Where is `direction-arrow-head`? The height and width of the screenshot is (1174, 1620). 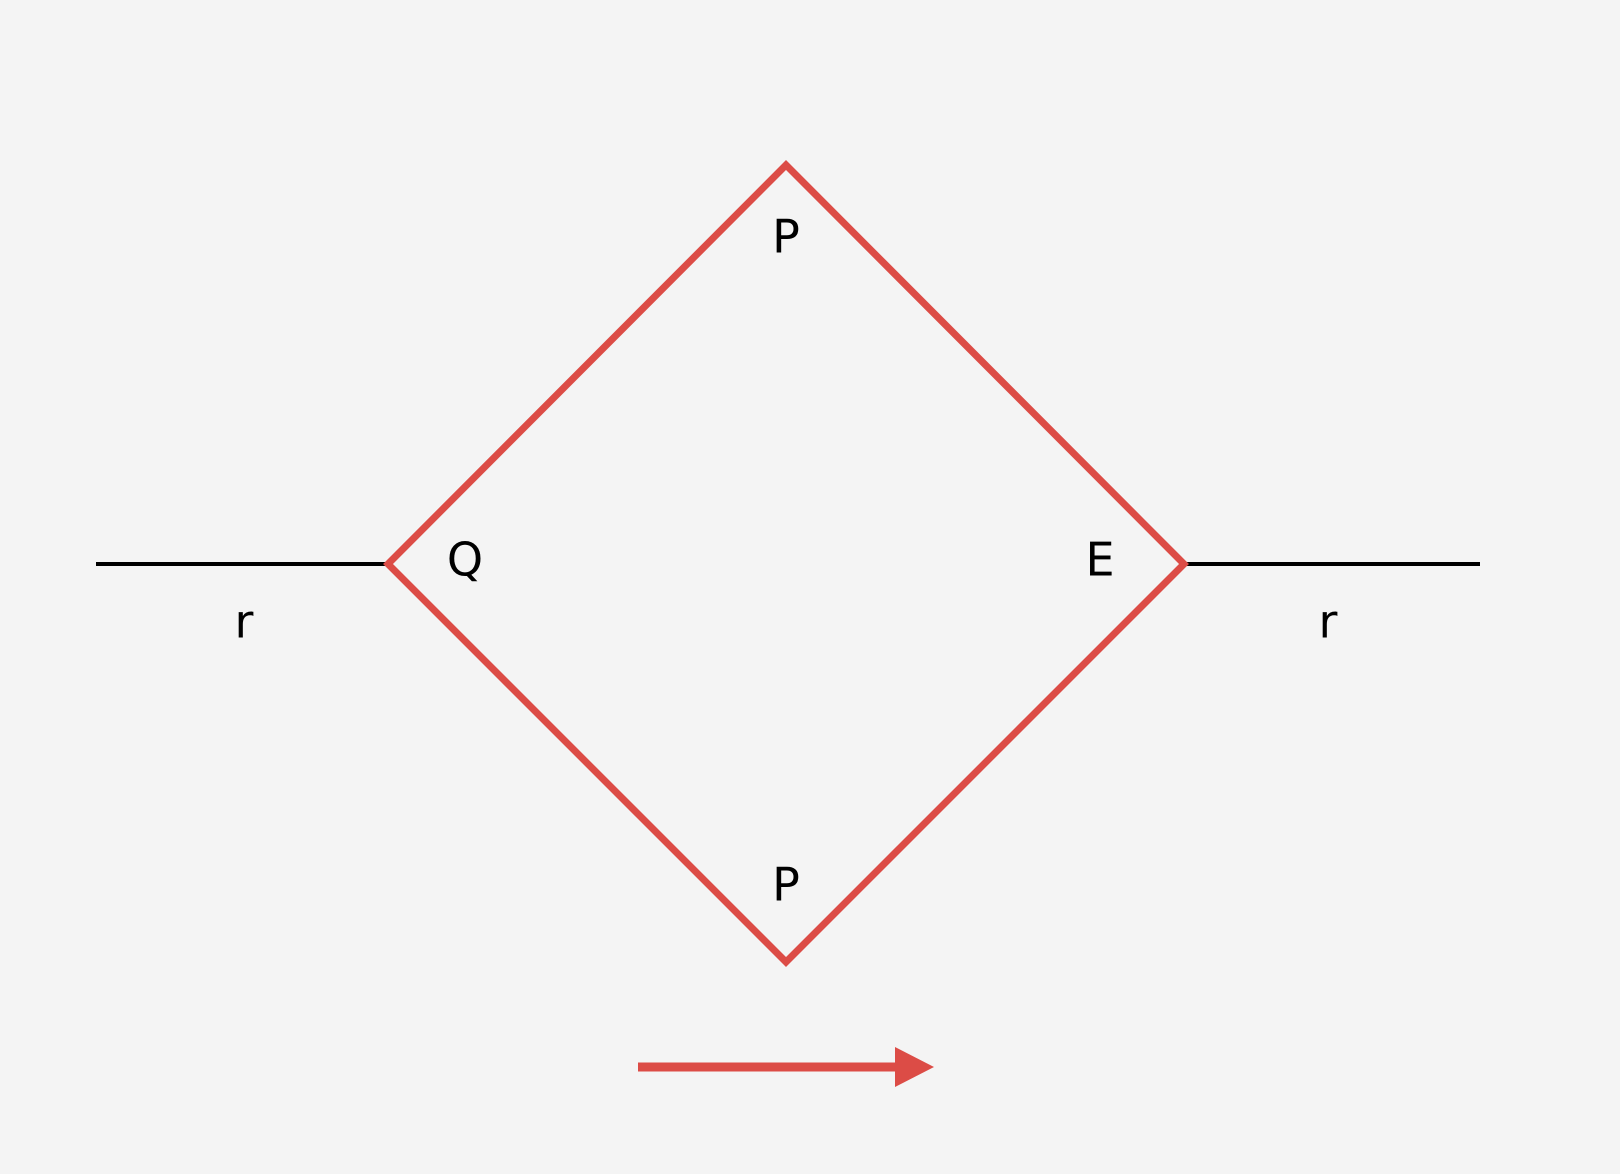 direction-arrow-head is located at coordinates (914, 1067).